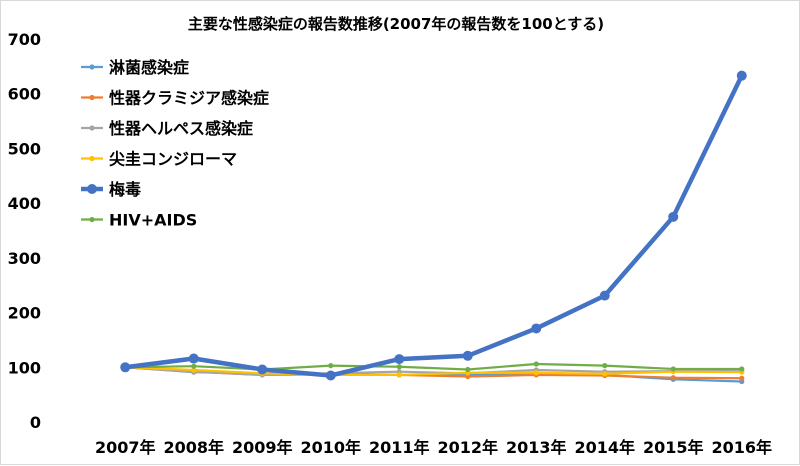  What do you see at coordinates (536, 447) in the screenshot?
I see `x-tick-label: 2013年` at bounding box center [536, 447].